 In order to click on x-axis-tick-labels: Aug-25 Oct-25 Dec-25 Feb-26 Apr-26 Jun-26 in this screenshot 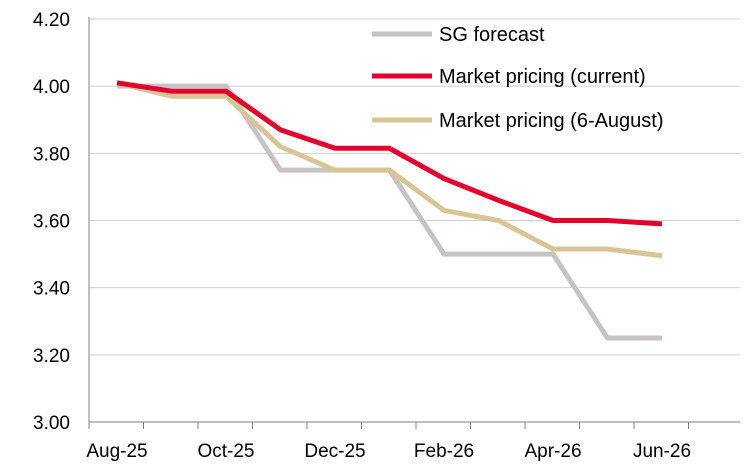, I will do `click(388, 451)`.